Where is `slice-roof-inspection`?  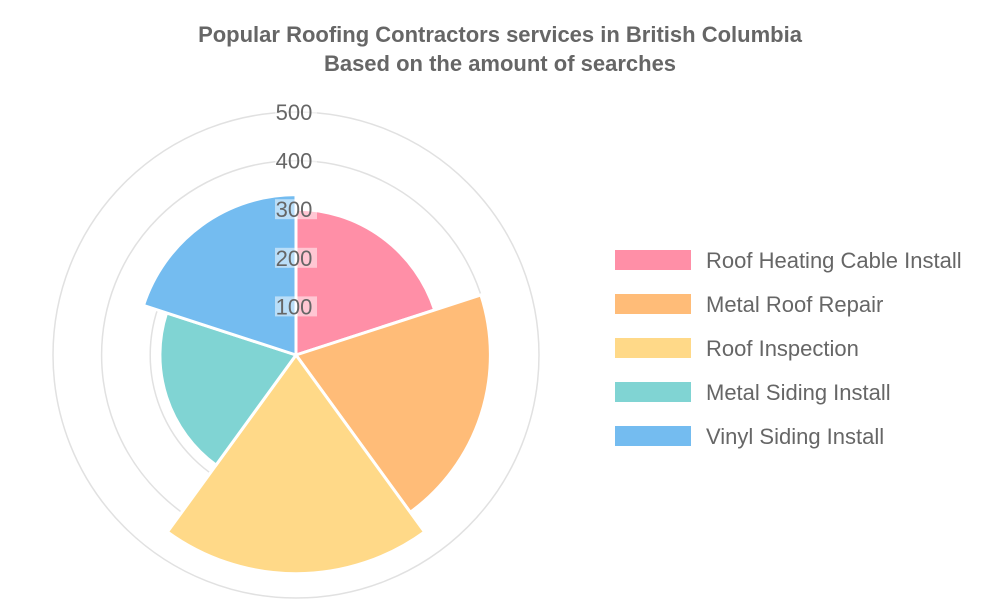 slice-roof-inspection is located at coordinates (296, 464).